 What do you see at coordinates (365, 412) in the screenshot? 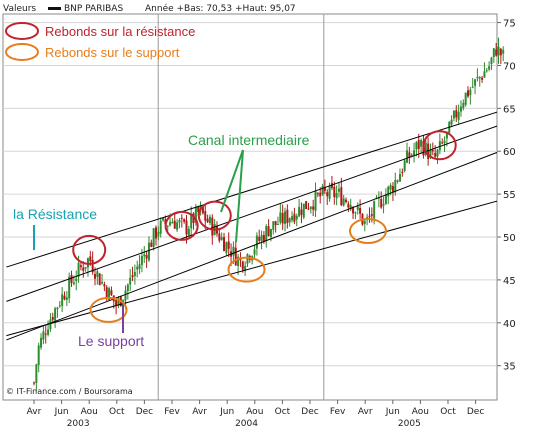
I see `x-month-label: Avr` at bounding box center [365, 412].